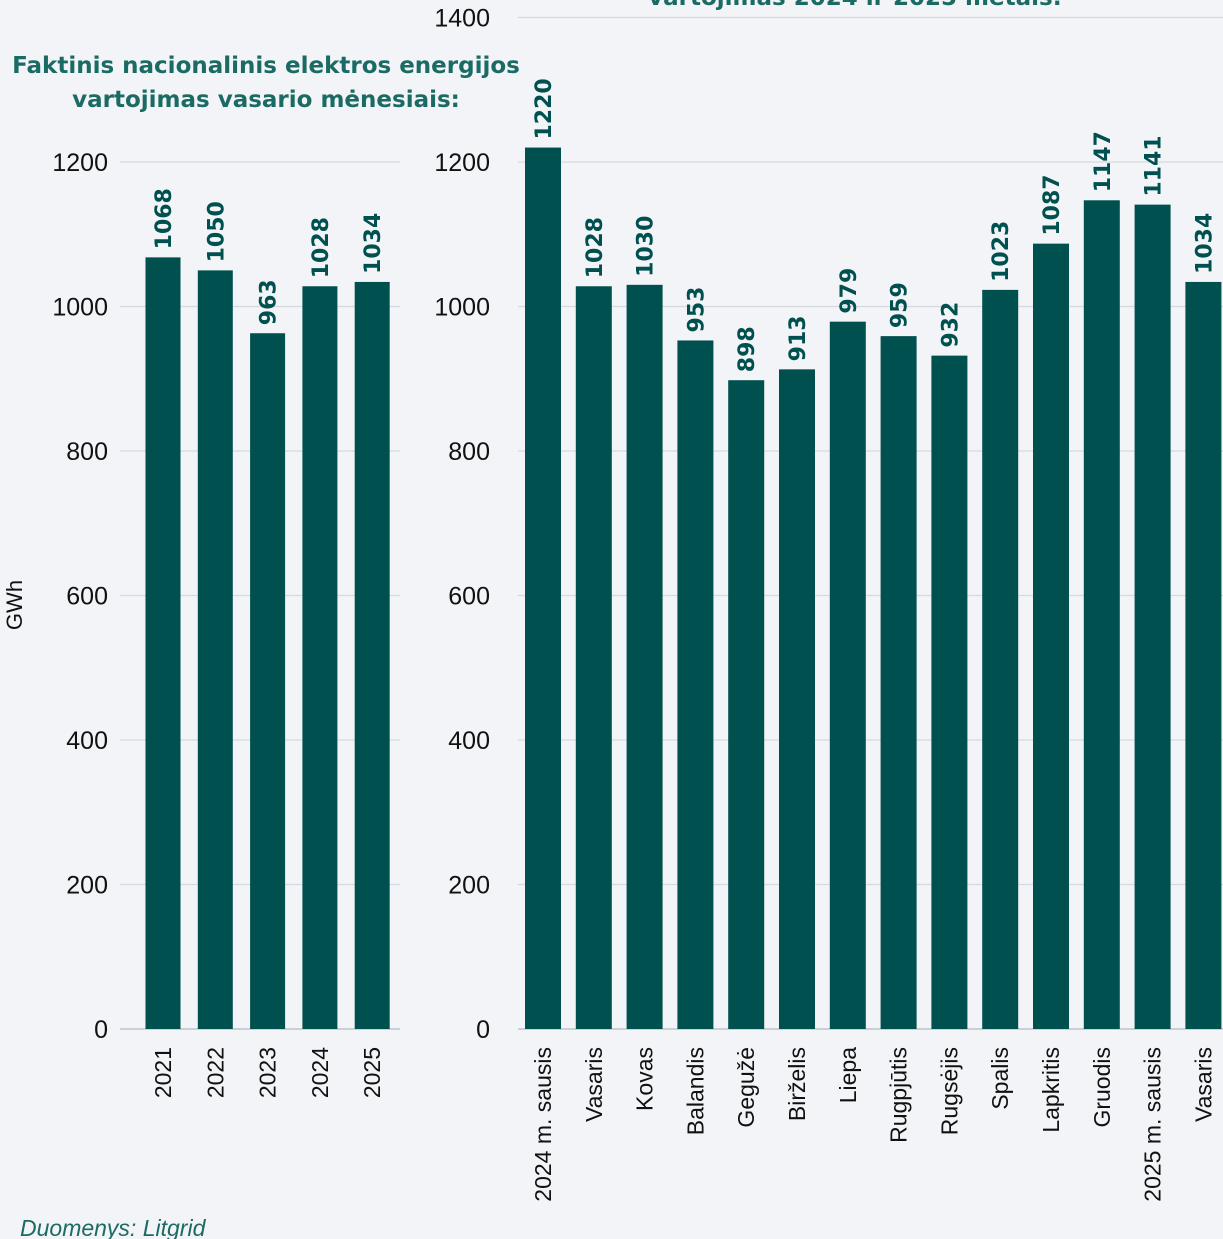 This screenshot has height=1239, width=1223. What do you see at coordinates (320, 1072) in the screenshot?
I see `x-tick-label: 2024` at bounding box center [320, 1072].